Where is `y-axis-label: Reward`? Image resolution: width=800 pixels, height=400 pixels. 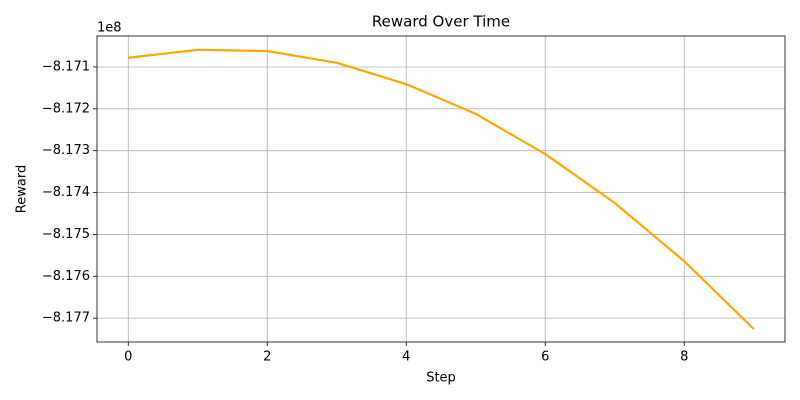
y-axis-label: Reward is located at coordinates (22, 189).